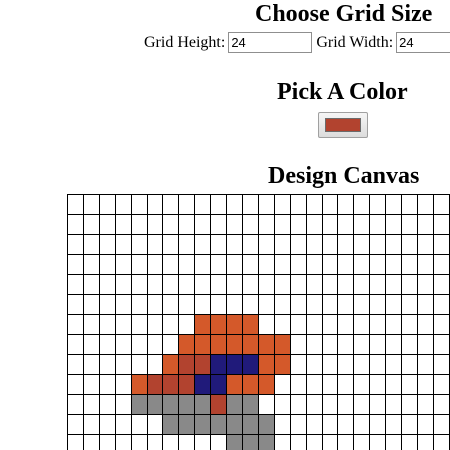  Describe the element at coordinates (423, 42) in the screenshot. I see `grid-width-input` at that location.